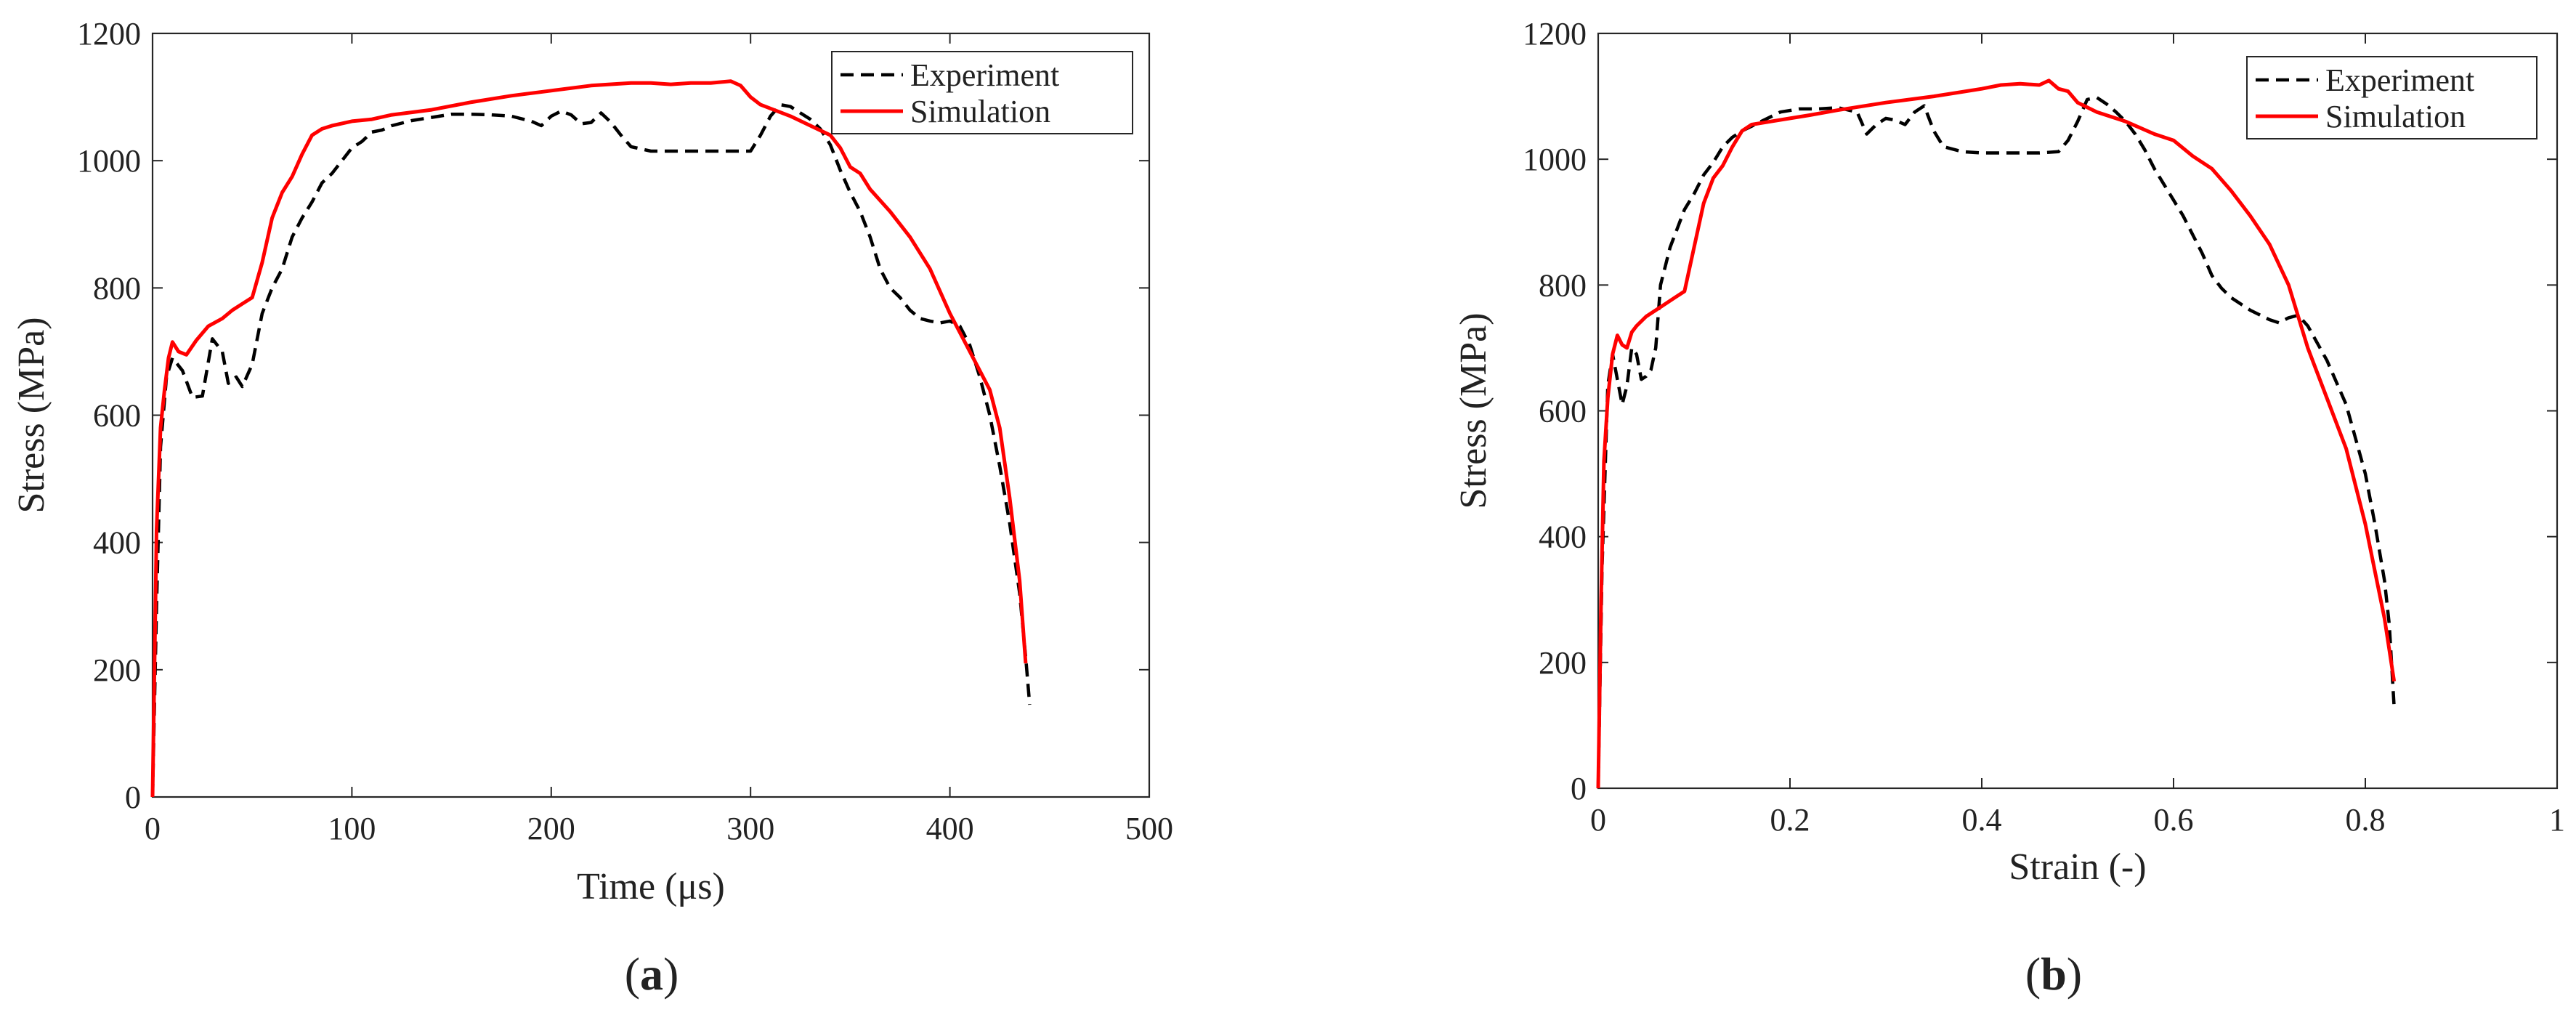 The height and width of the screenshot is (1028, 2576). I want to click on x-tick-label: 0.8, so click(2366, 820).